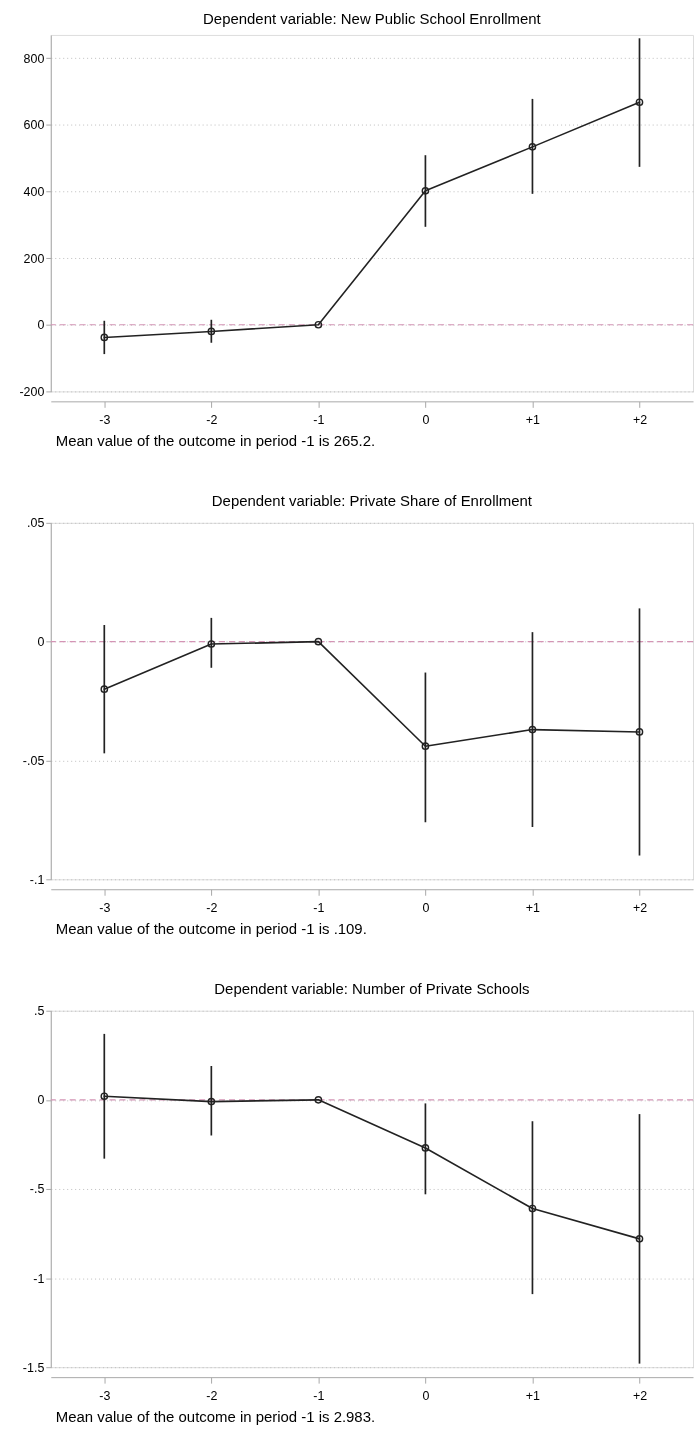  Describe the element at coordinates (215, 1416) in the screenshot. I see `text: Mean value of the outcome in period -1 is 2.983.` at that location.